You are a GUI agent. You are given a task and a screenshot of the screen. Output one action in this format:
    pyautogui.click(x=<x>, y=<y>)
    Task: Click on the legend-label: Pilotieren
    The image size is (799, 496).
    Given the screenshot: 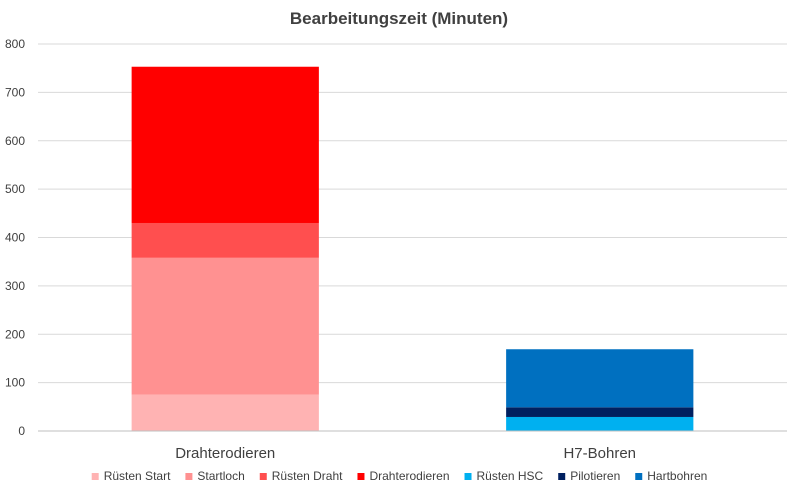 What is the action you would take?
    pyautogui.click(x=595, y=476)
    